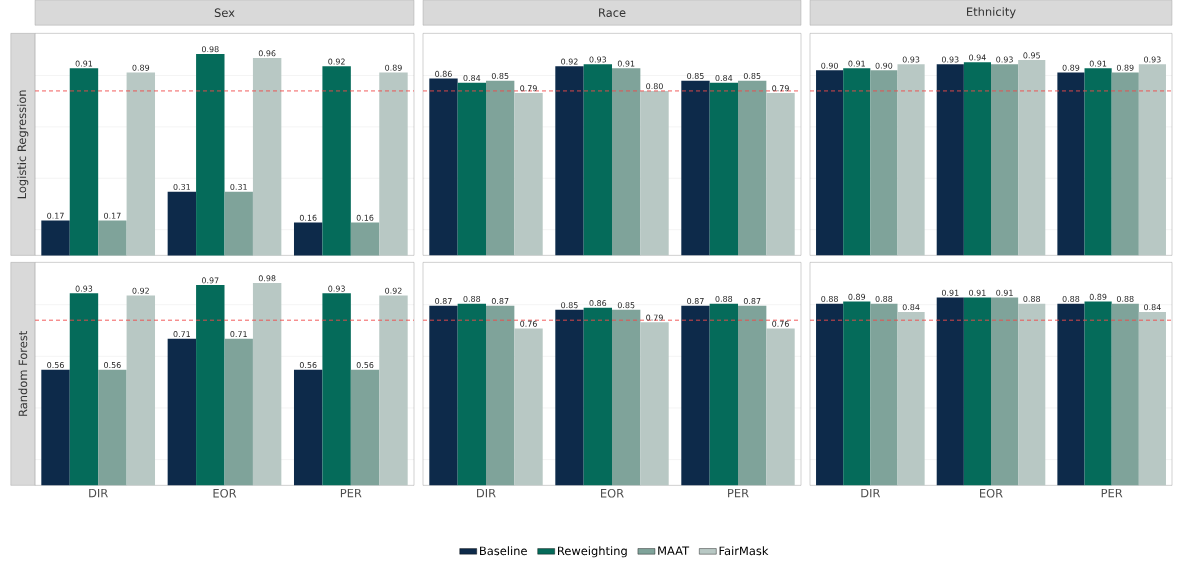  I want to click on y-axis-title: Random Forest, so click(23, 373).